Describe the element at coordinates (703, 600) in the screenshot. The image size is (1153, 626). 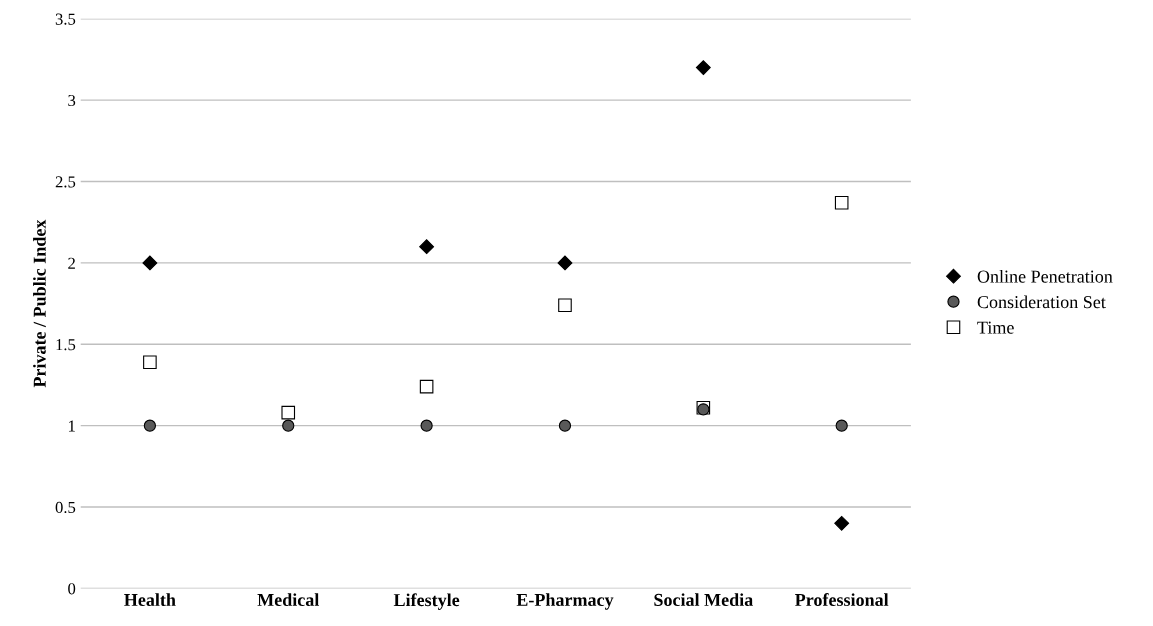
I see `x-tick-label: Social Media` at that location.